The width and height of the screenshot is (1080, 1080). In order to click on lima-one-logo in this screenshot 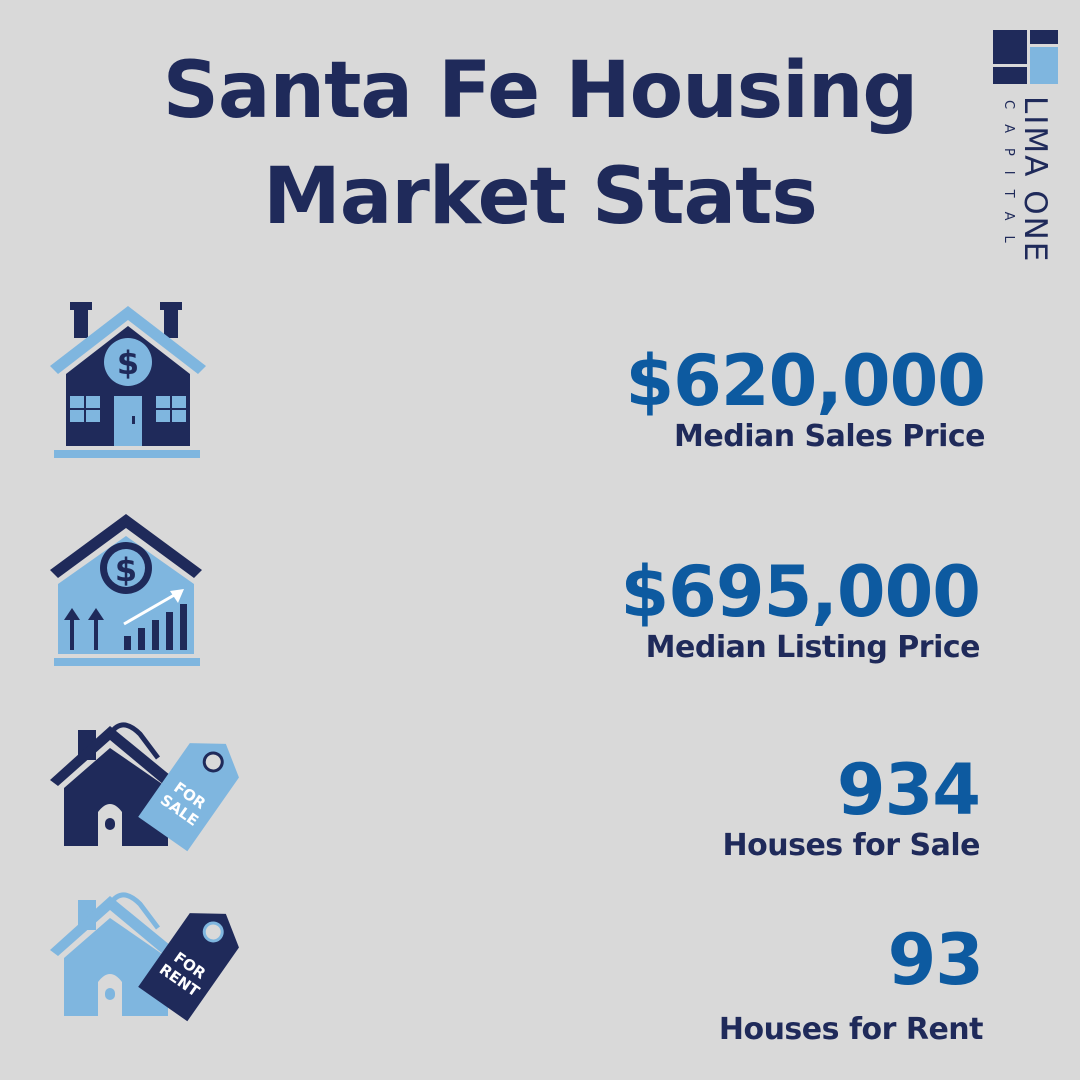, I will do `click(1025, 163)`.